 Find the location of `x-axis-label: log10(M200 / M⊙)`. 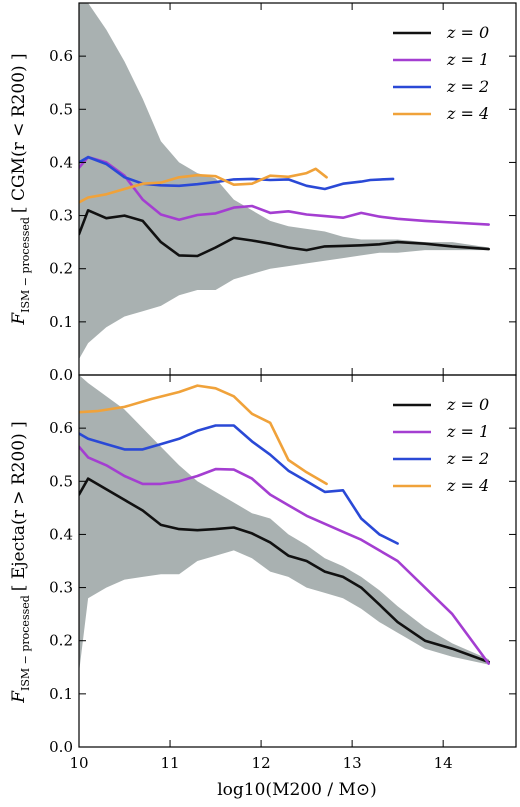

x-axis-label: log10(M200 / M⊙) is located at coordinates (297, 790).